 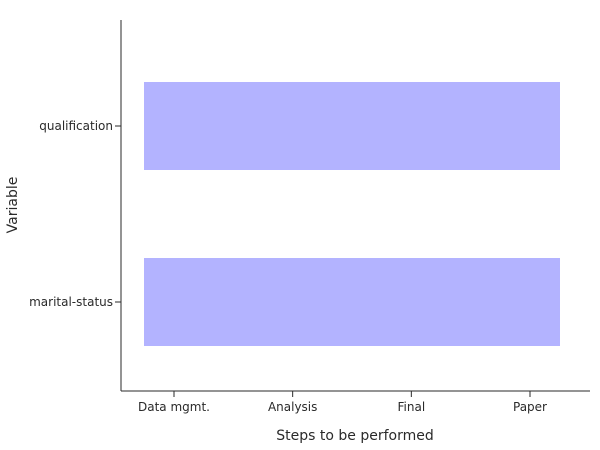 I want to click on y-axis-ticks: qualification marital-status, so click(x=75, y=214).